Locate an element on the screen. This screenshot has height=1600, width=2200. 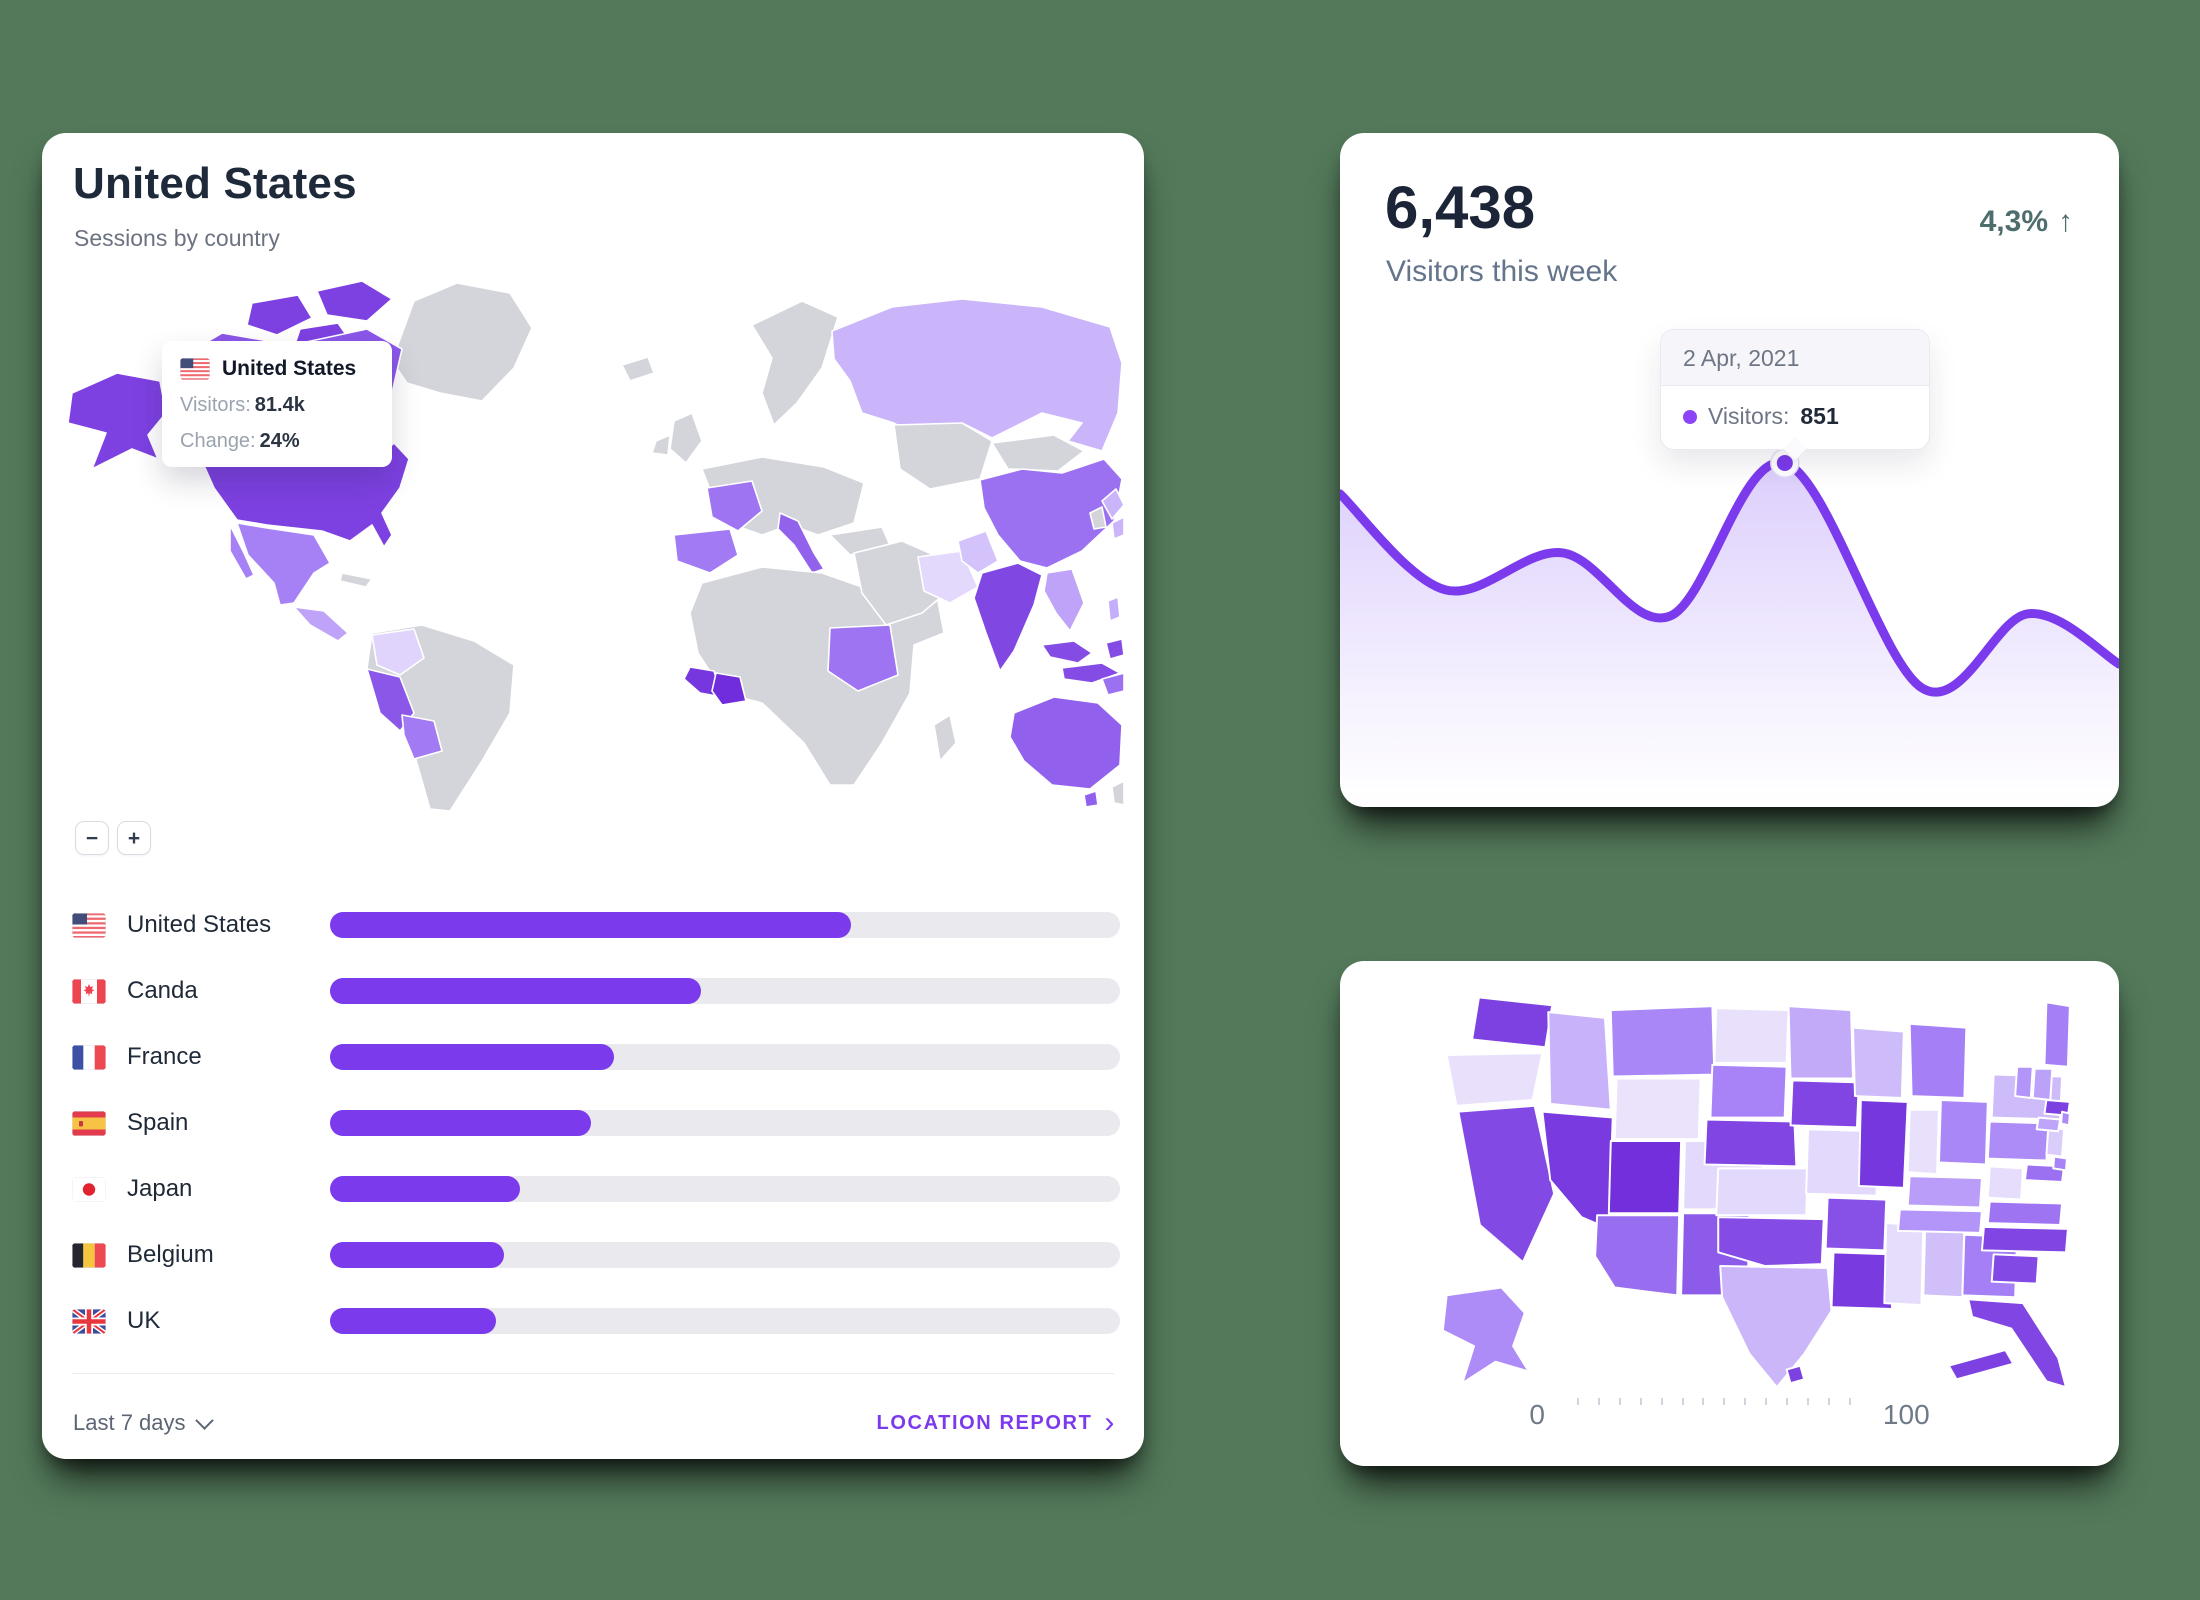
us-states-card: 0 100 is located at coordinates (1729, 1213).